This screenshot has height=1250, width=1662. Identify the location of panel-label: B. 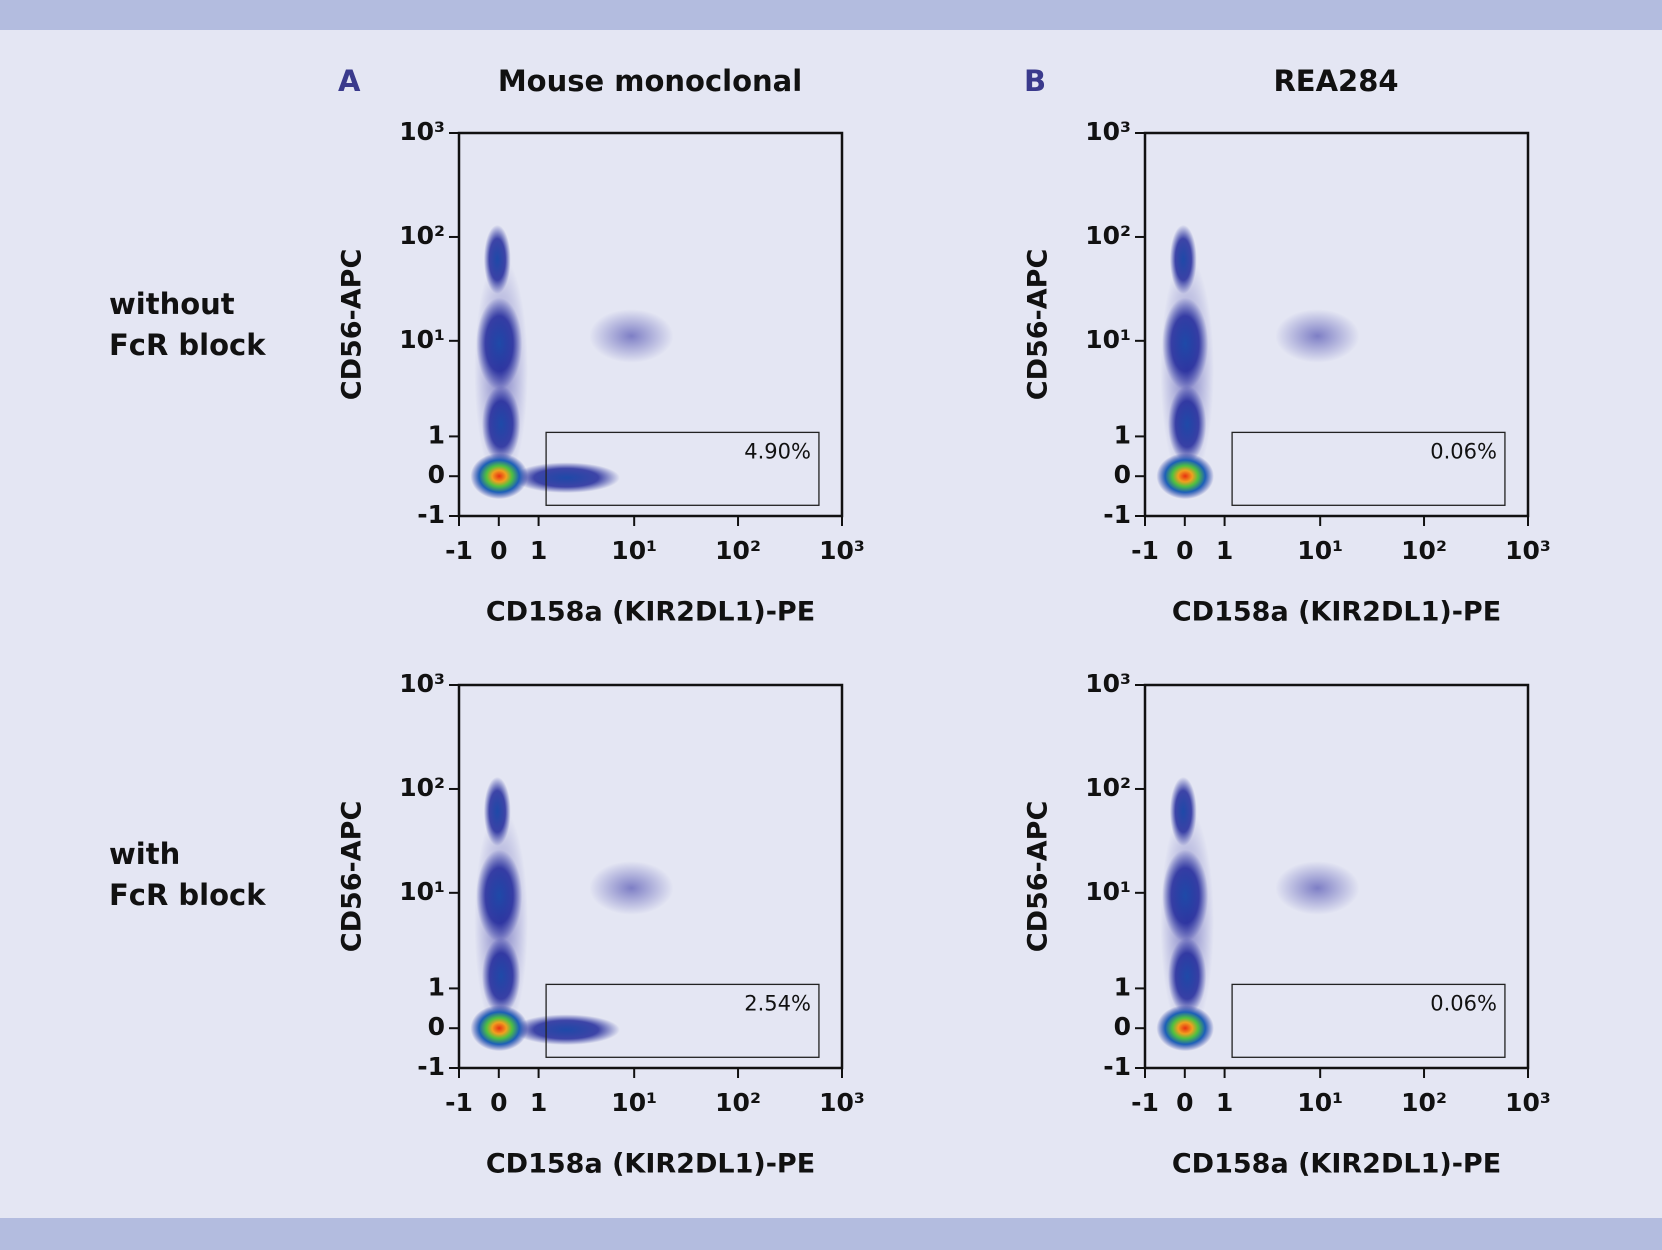
(1035, 81).